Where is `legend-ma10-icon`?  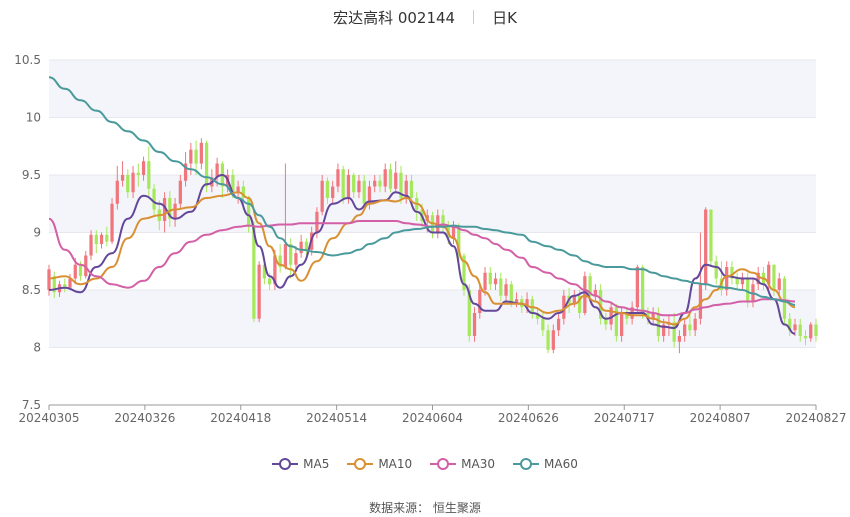
legend-ma10-icon is located at coordinates (360, 464).